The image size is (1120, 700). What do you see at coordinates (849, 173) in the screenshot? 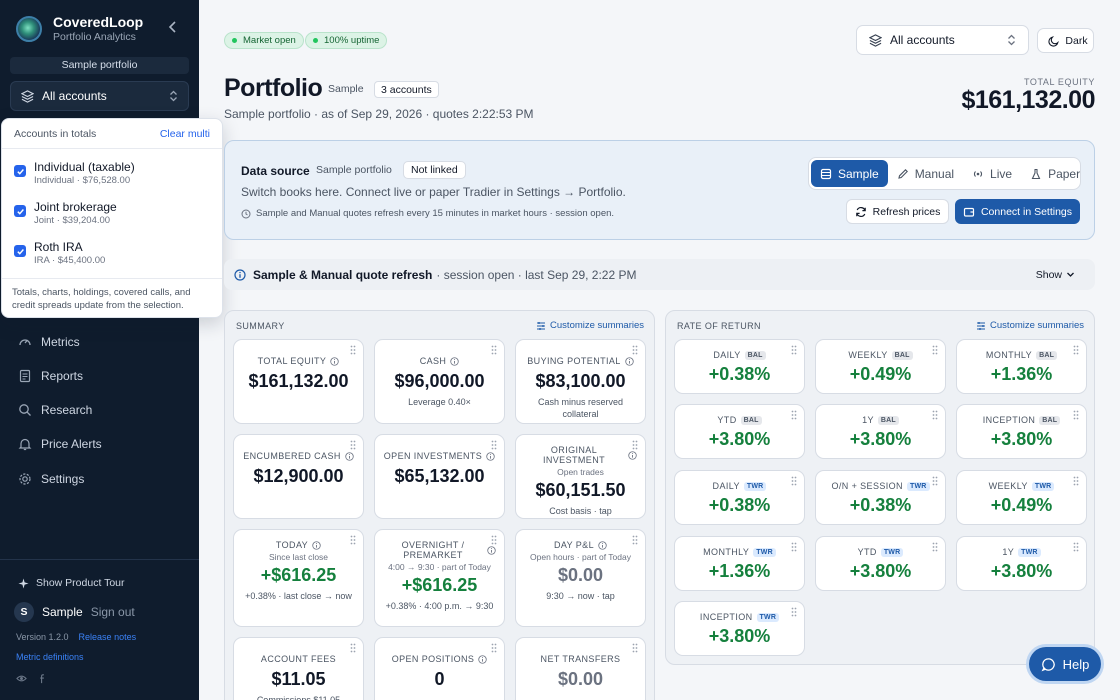
I see `mode-sample-button: Sample` at bounding box center [849, 173].